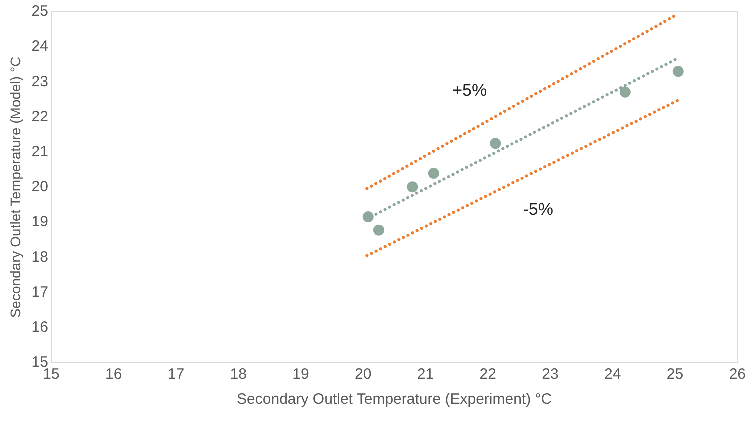 The height and width of the screenshot is (421, 749). What do you see at coordinates (40, 11) in the screenshot?
I see `y-tick-label: 25` at bounding box center [40, 11].